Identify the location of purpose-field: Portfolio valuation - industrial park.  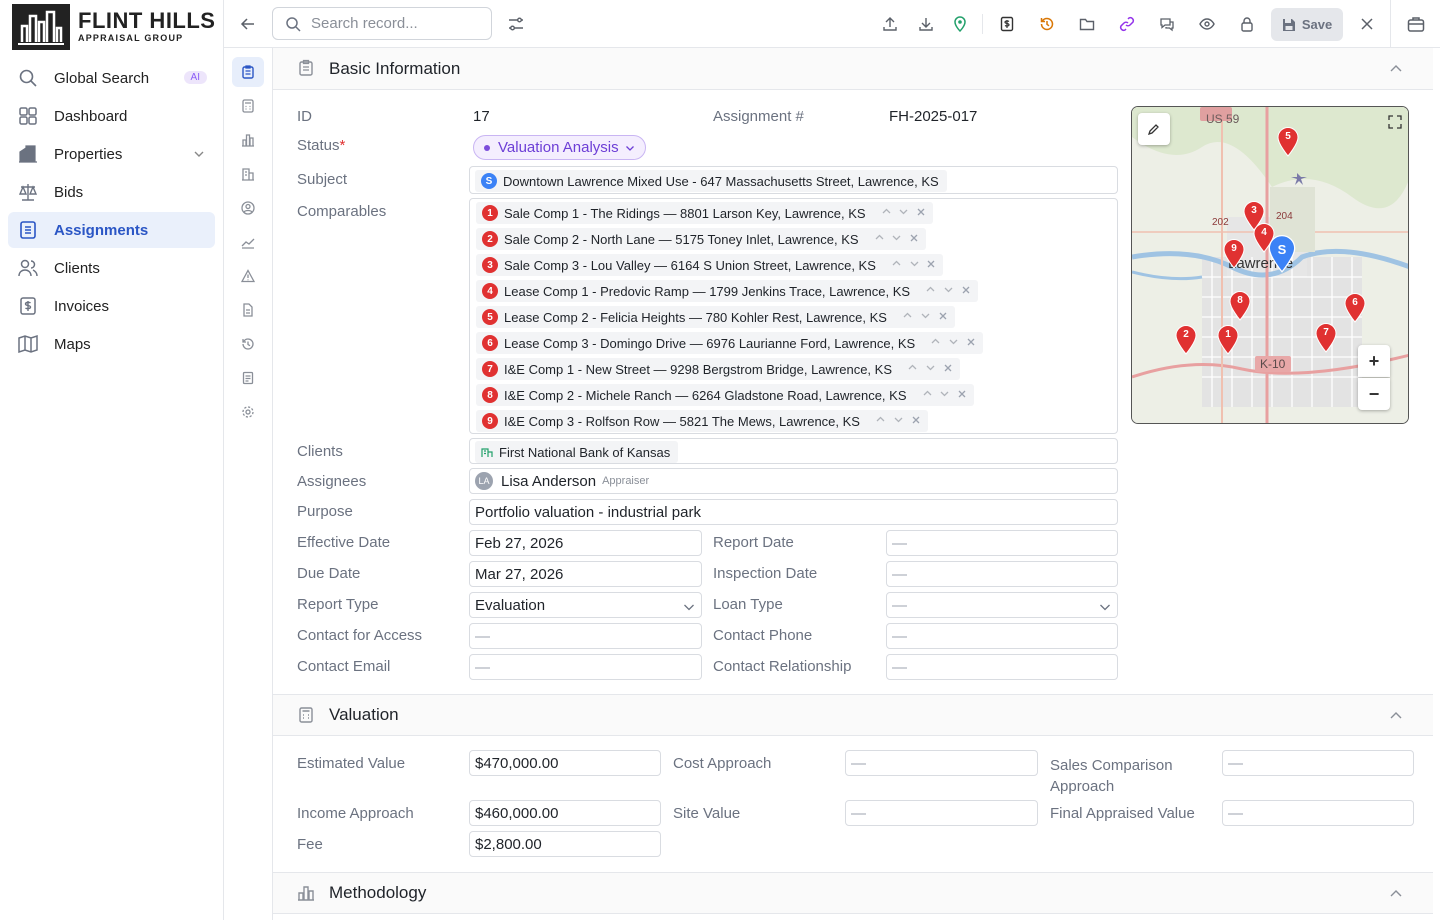
(793, 512).